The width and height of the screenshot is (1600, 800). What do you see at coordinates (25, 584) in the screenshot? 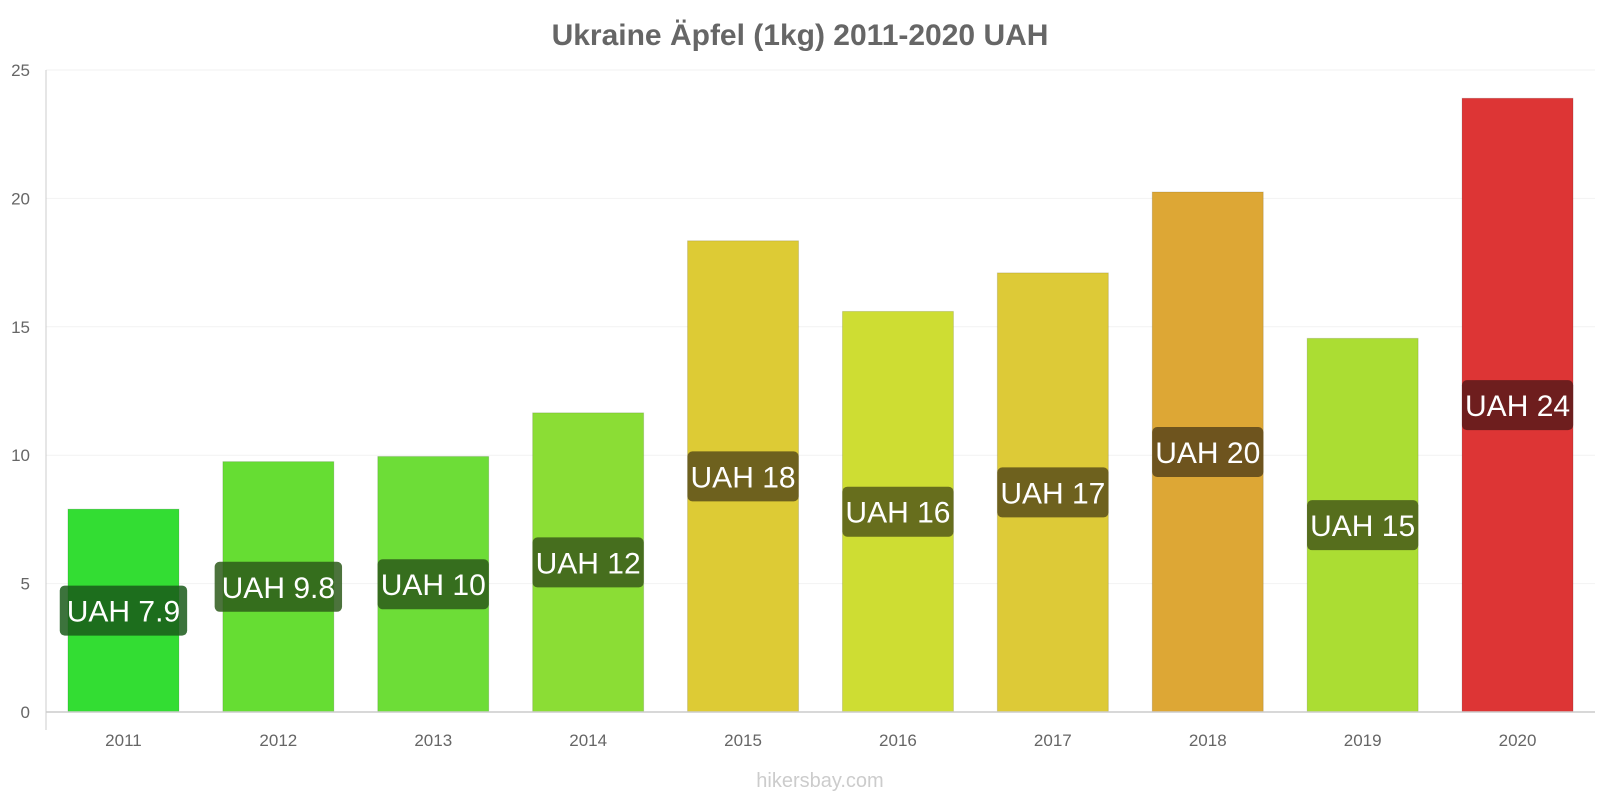
I see `y-tick-label: 5` at bounding box center [25, 584].